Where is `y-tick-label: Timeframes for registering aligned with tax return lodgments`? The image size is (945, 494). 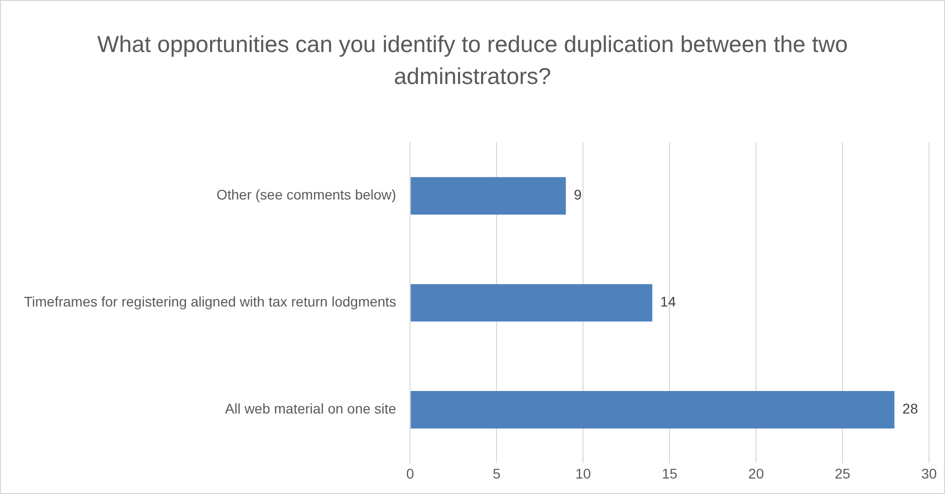 y-tick-label: Timeframes for registering aligned with tax return lodgments is located at coordinates (210, 302).